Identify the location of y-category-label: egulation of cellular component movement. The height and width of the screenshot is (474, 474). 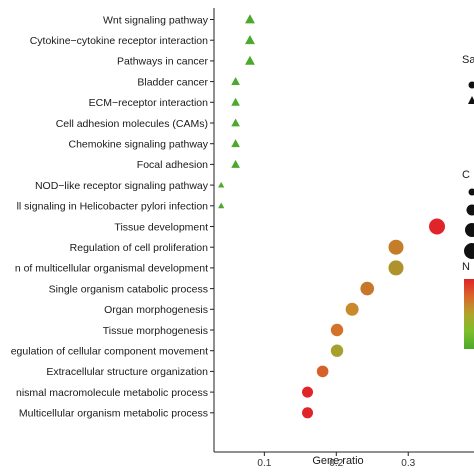
(109, 352).